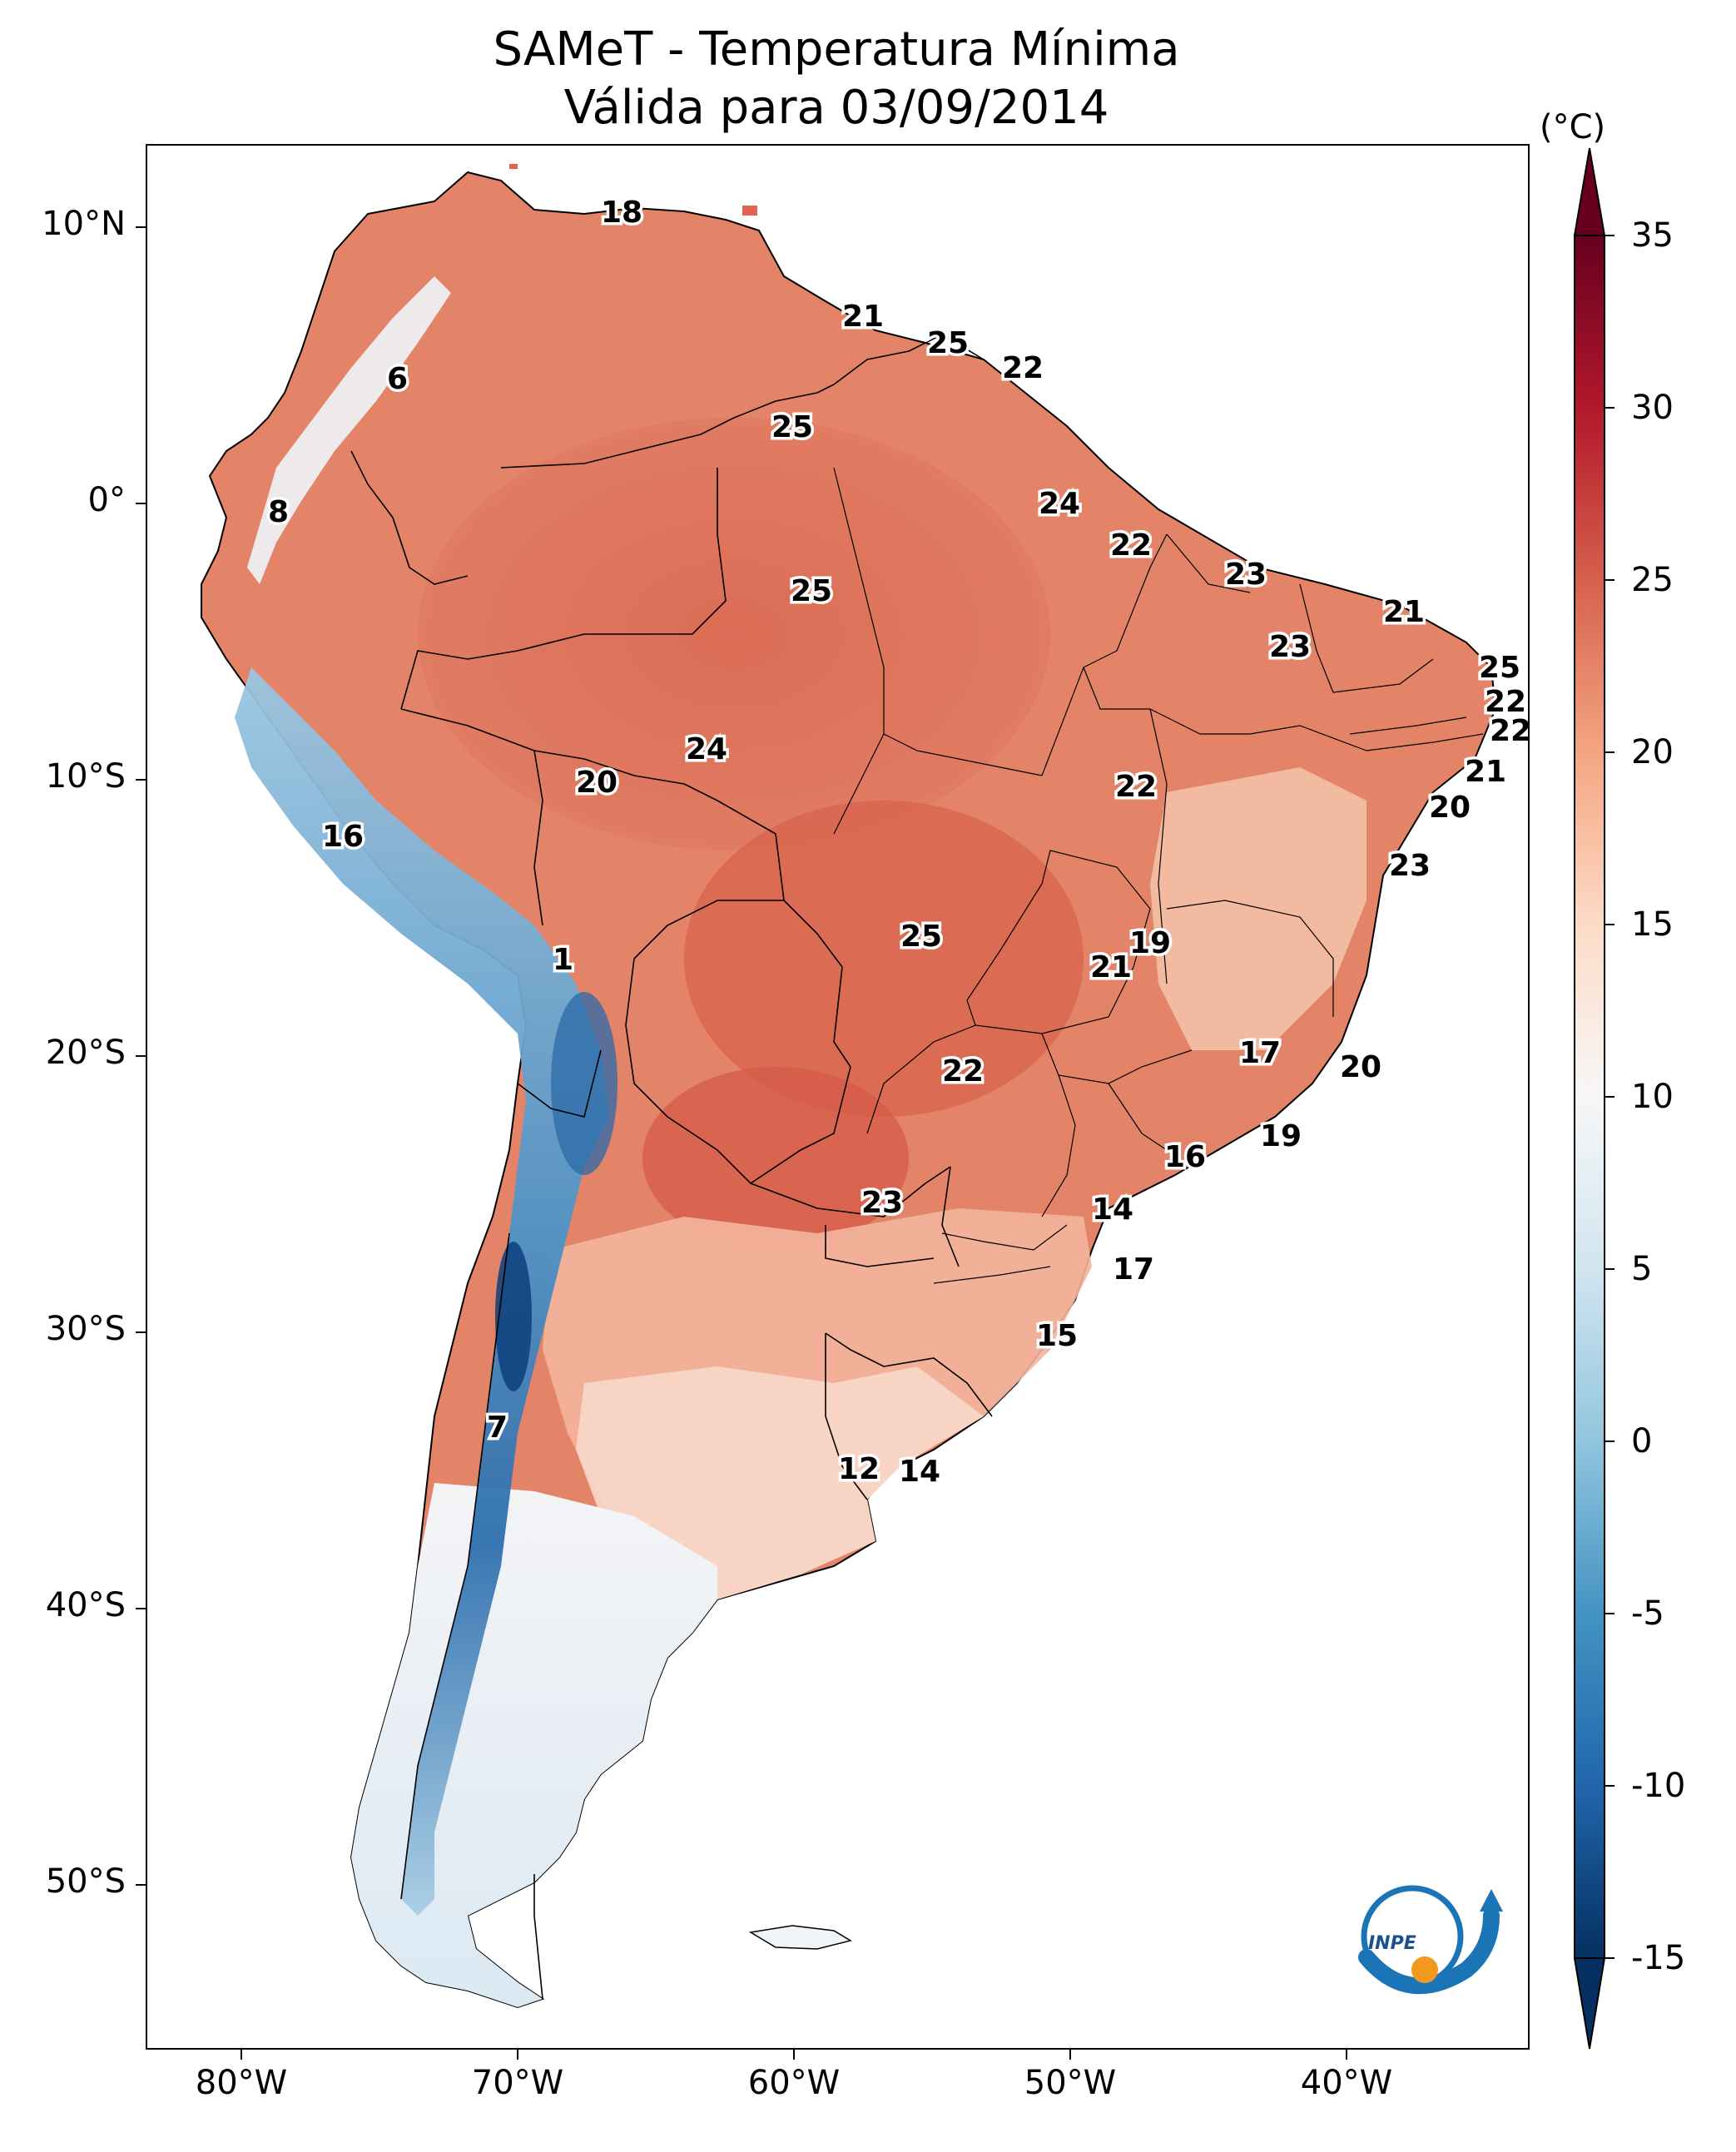  Describe the element at coordinates (84, 224) in the screenshot. I see `lat-label-10n: 10°N` at that location.